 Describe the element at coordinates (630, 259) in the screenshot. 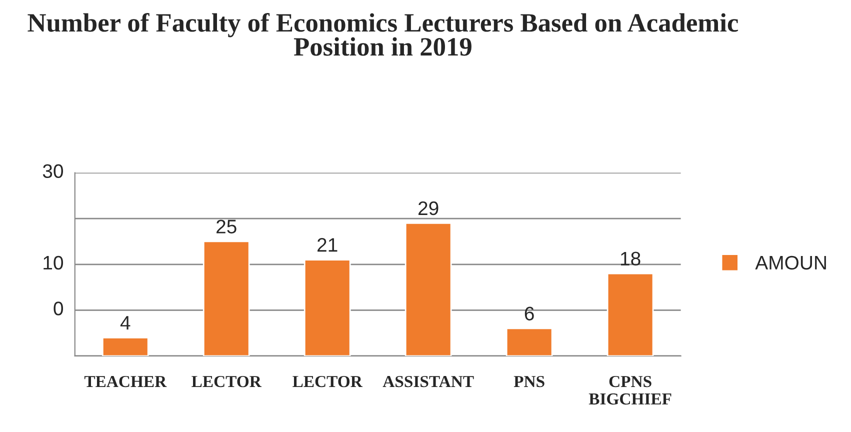

I see `data-label: 18` at that location.